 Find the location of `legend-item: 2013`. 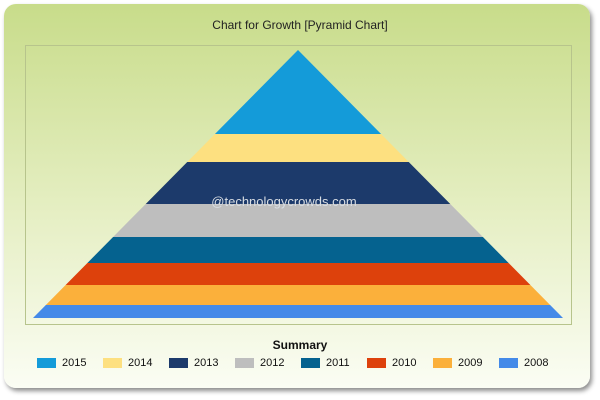

legend-item: 2013 is located at coordinates (202, 363).